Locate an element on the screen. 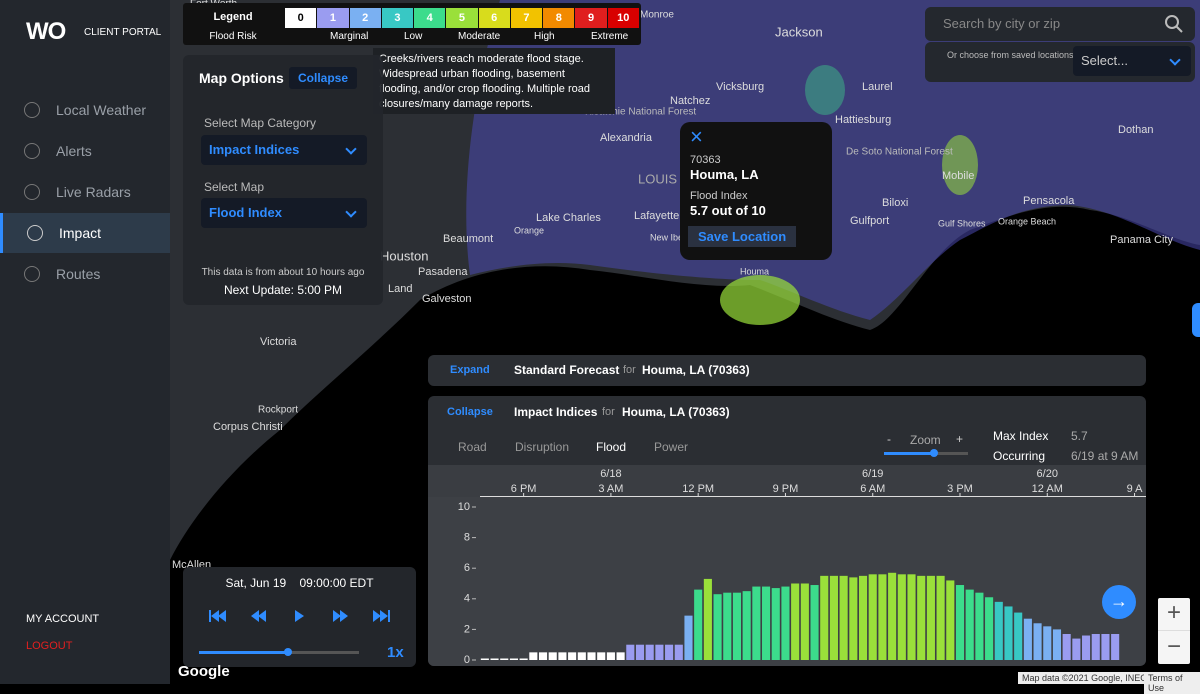 The width and height of the screenshot is (1200, 694). step-forward is located at coordinates (340, 616).